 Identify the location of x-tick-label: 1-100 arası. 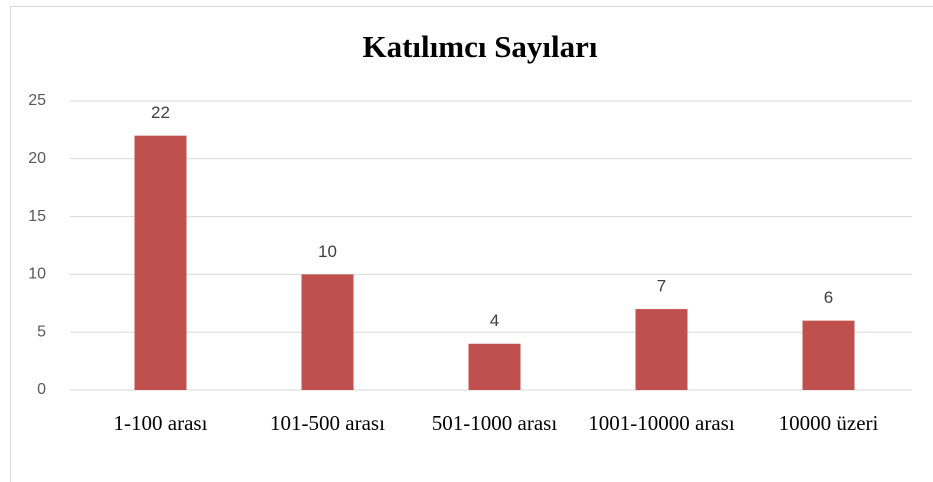
(160, 423).